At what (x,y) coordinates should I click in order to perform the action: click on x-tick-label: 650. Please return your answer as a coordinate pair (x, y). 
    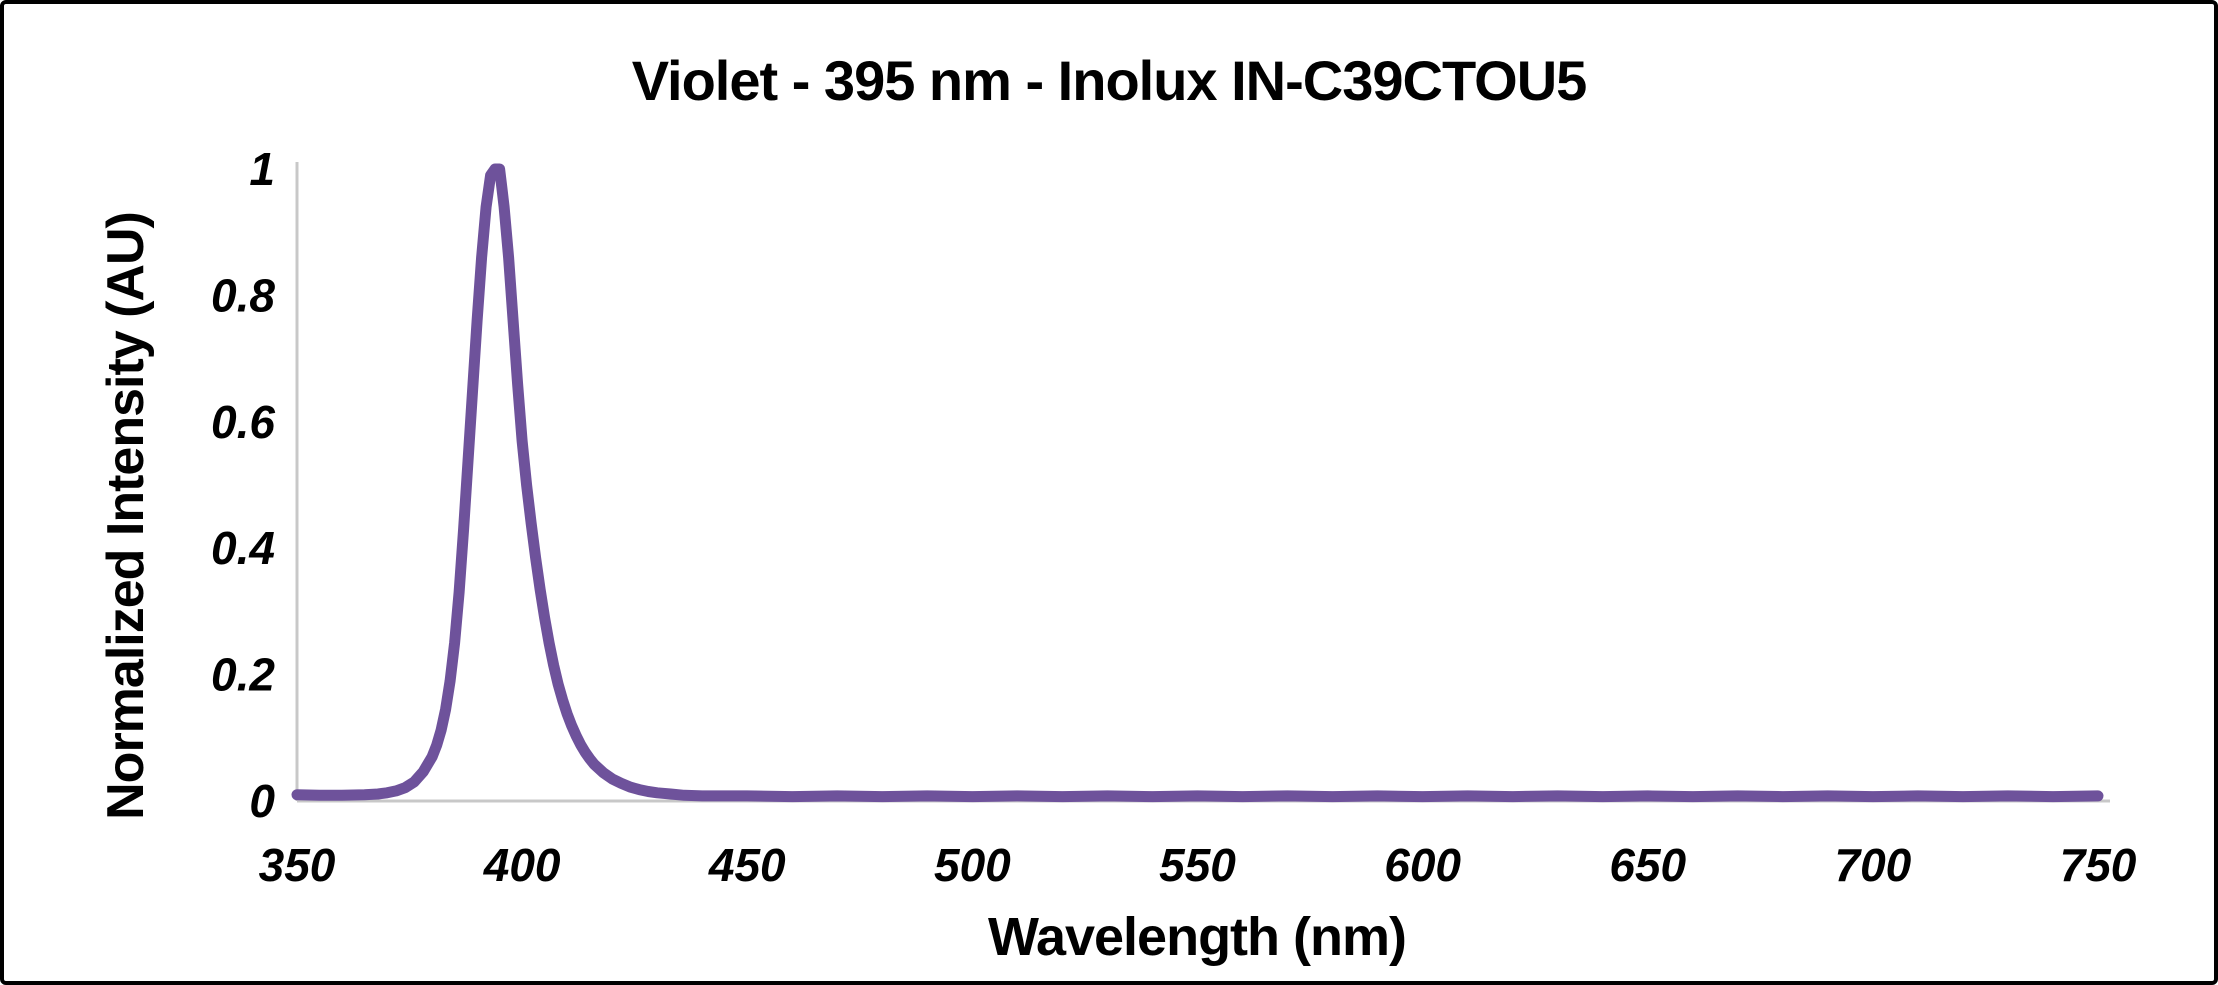
    Looking at the image, I should click on (1647, 865).